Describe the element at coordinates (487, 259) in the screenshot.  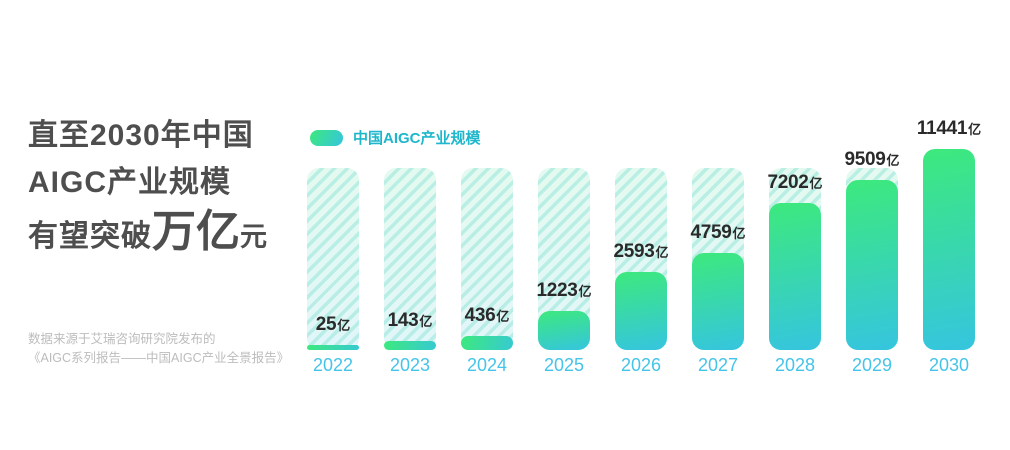
I see `bar-track-2024` at that location.